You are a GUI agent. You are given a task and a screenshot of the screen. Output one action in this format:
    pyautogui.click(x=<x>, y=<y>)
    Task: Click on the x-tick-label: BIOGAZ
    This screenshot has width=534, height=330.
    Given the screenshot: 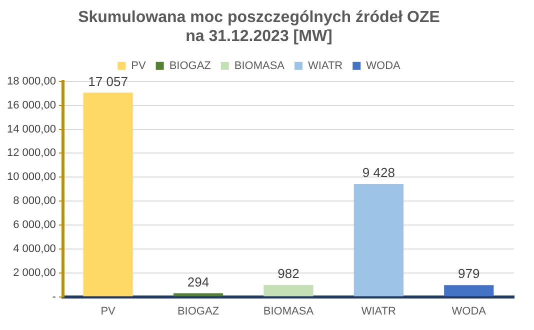 What is the action you would take?
    pyautogui.click(x=198, y=311)
    